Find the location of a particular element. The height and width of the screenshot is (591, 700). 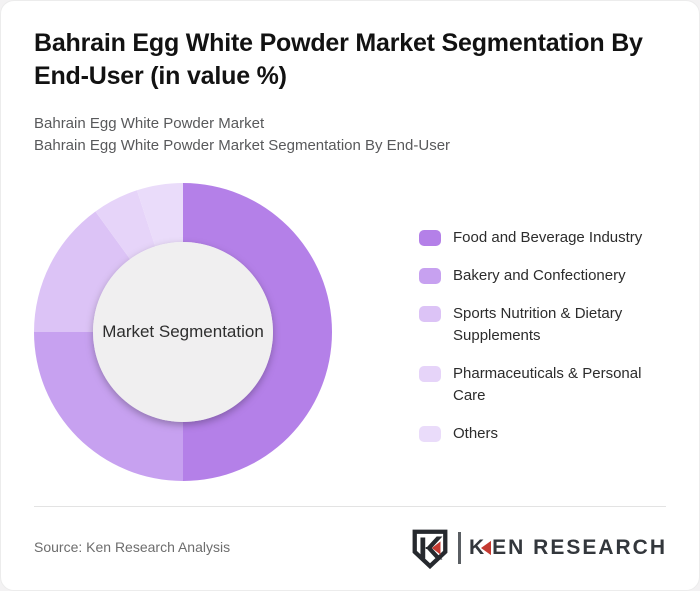

logo-letter-k: K is located at coordinates (477, 547).